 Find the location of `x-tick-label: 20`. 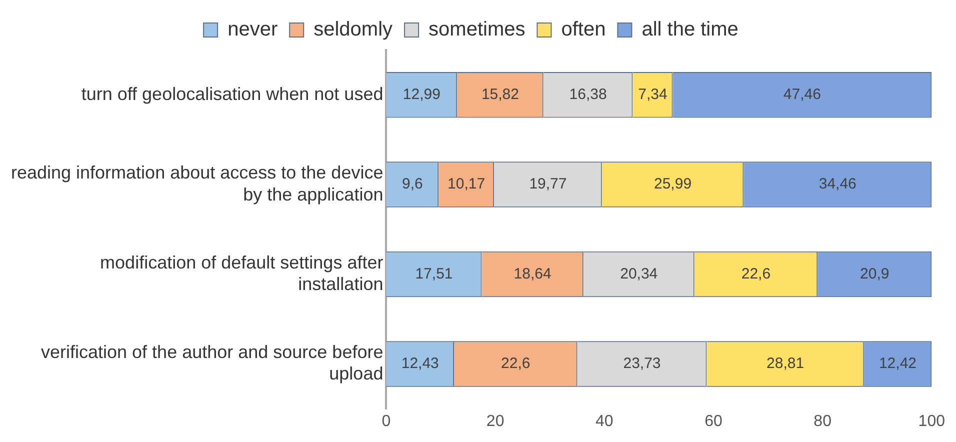

x-tick-label: 20 is located at coordinates (495, 421).